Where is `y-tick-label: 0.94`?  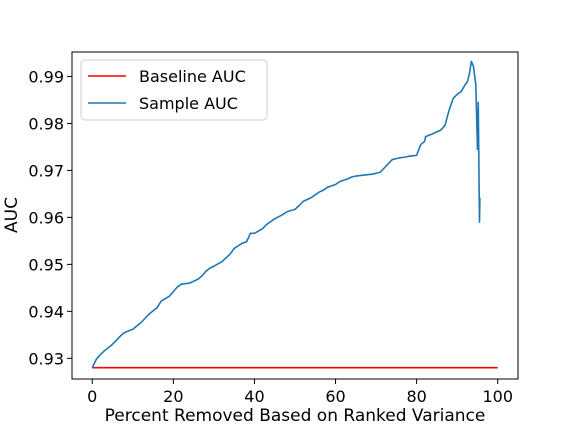
y-tick-label: 0.94 is located at coordinates (46, 311).